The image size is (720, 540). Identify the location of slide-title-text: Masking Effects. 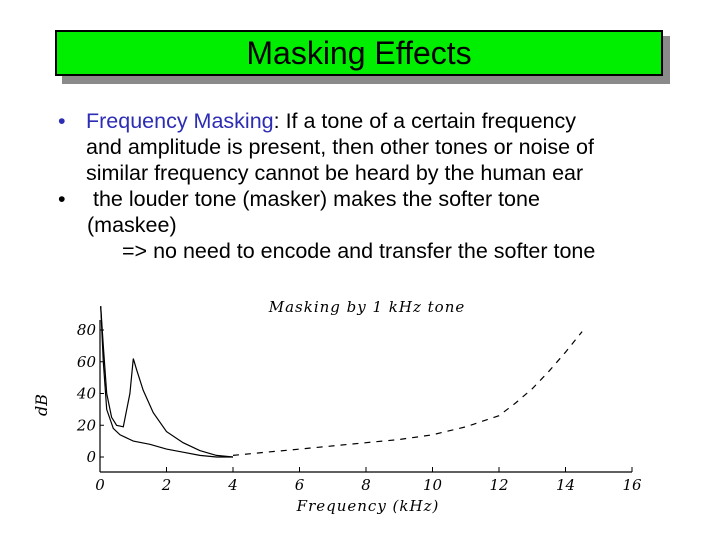
(359, 52).